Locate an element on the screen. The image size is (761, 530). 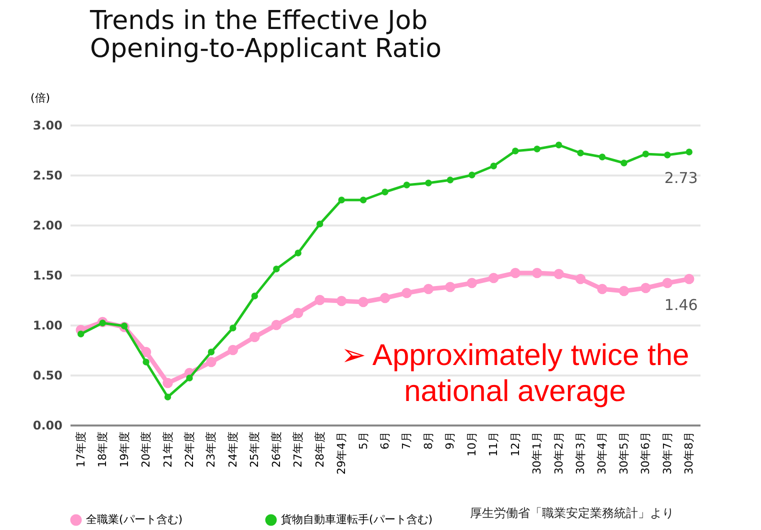
x-tick-label: 28年度 is located at coordinates (319, 450).